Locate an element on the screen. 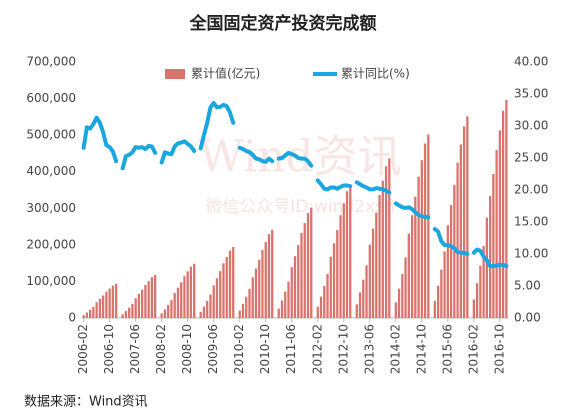 This screenshot has width=567, height=416. x-tick-label: 2010-02 is located at coordinates (239, 349).